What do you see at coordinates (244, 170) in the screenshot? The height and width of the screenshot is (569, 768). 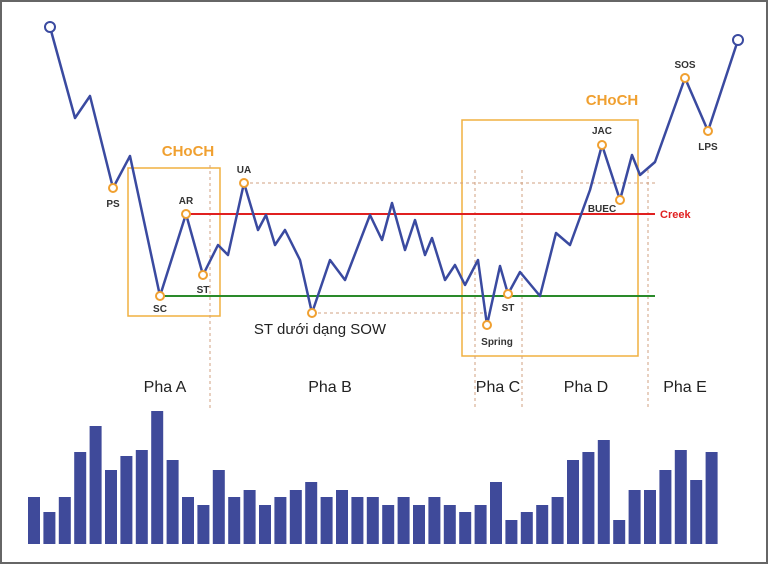 I see `label: UA` at bounding box center [244, 170].